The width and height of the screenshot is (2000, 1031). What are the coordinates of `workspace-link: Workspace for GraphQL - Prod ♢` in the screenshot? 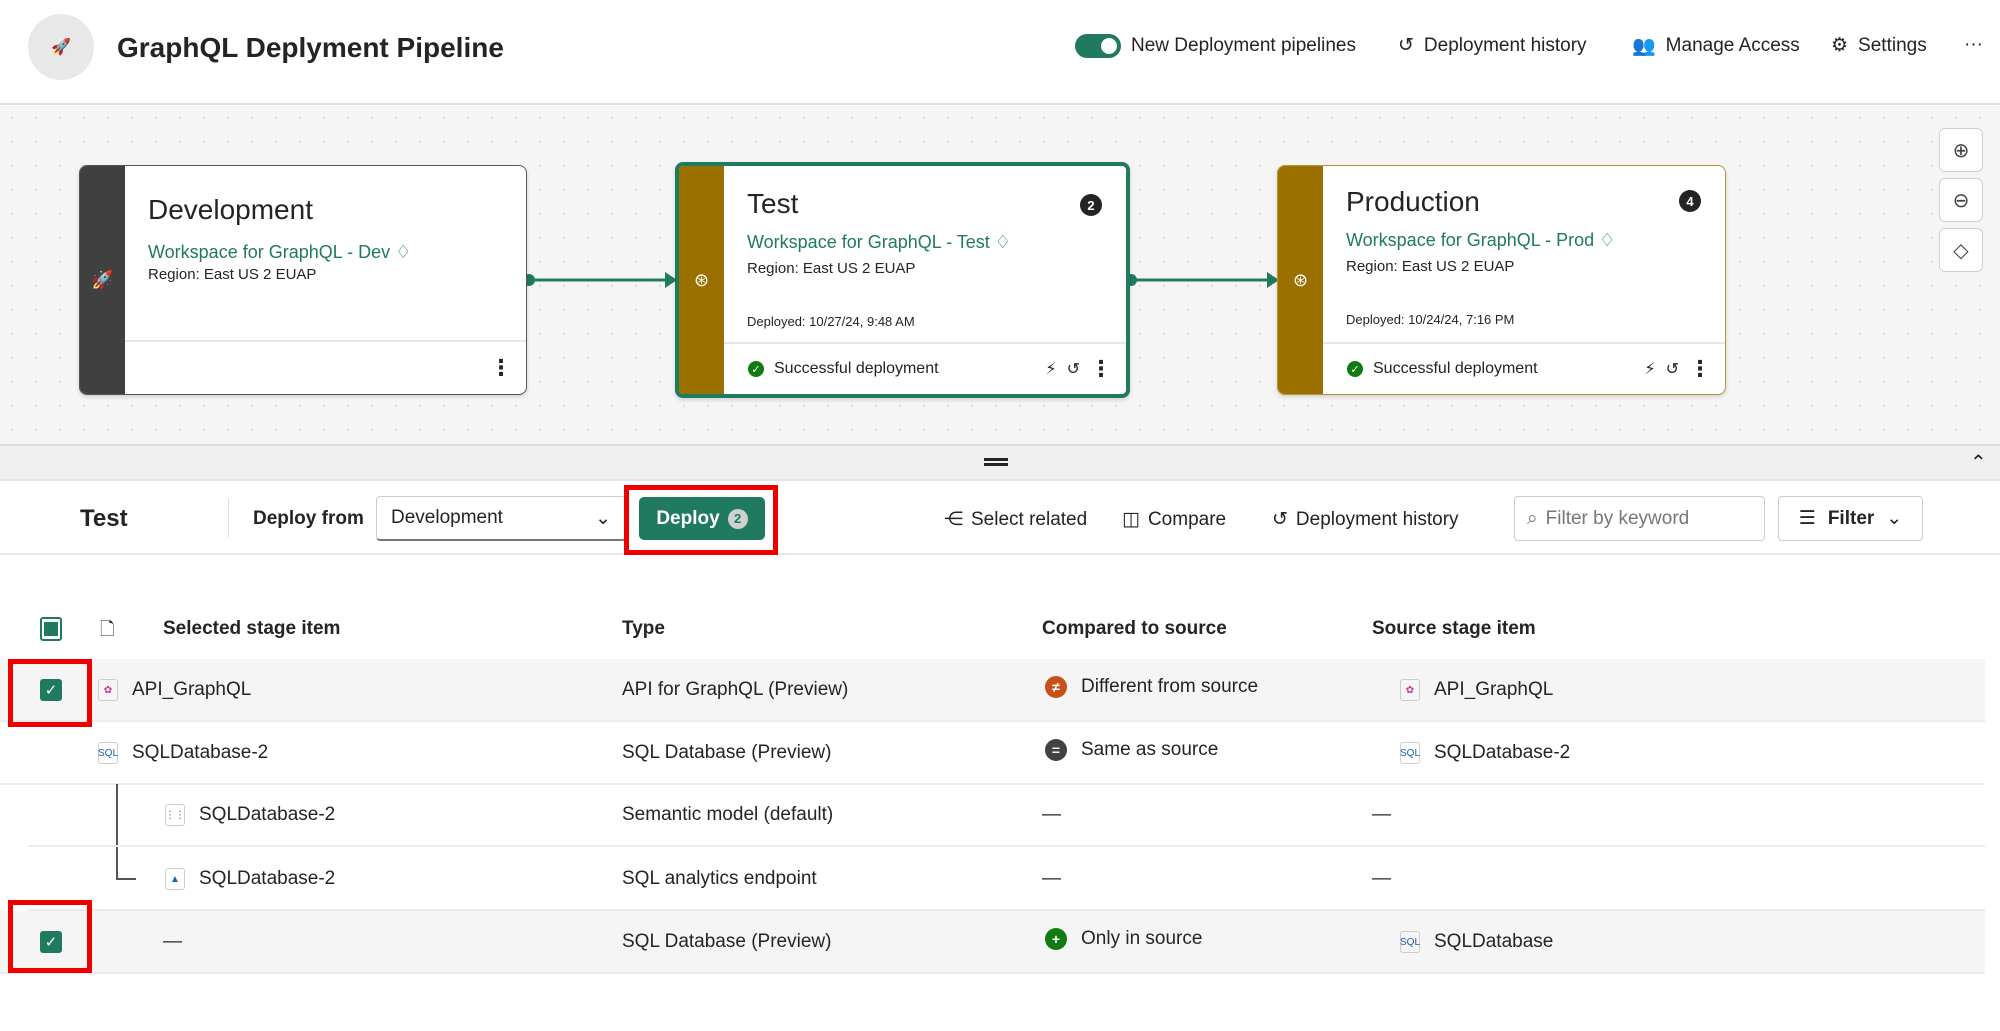 It's located at (1480, 240).